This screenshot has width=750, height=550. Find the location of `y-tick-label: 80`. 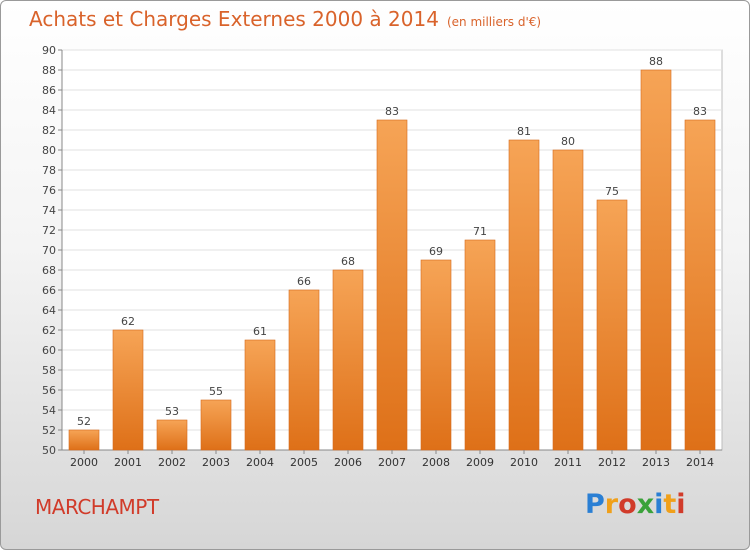

y-tick-label: 80 is located at coordinates (49, 150).